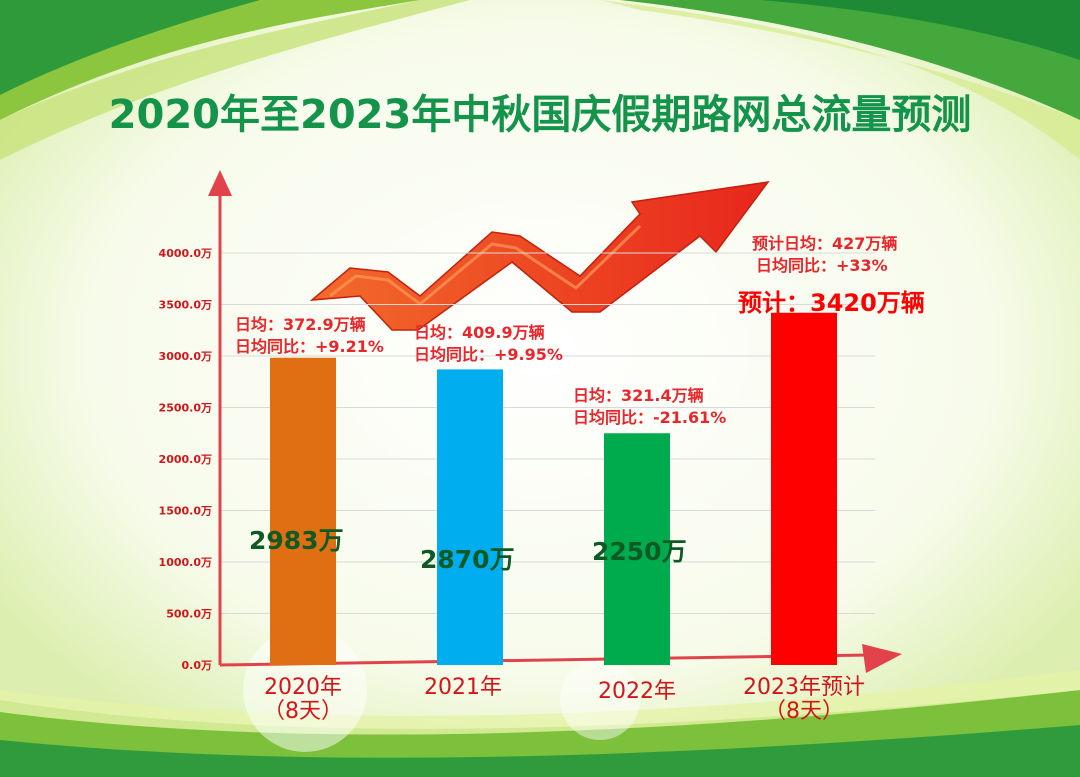 The height and width of the screenshot is (777, 1080). I want to click on bar-annotation: 日均：372.9万辆, so click(300, 324).